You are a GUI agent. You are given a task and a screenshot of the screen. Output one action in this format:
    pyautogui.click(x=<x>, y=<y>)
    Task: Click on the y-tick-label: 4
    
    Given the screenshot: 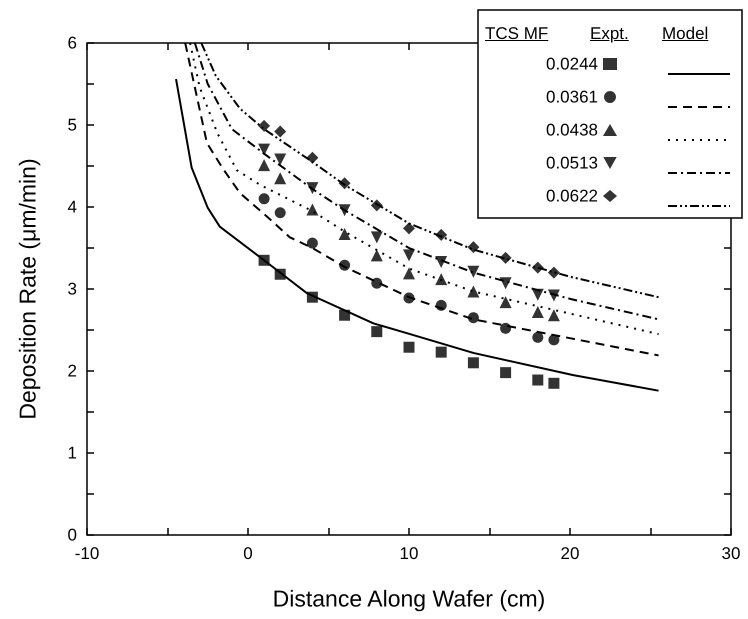 What is the action you would take?
    pyautogui.click(x=72, y=207)
    